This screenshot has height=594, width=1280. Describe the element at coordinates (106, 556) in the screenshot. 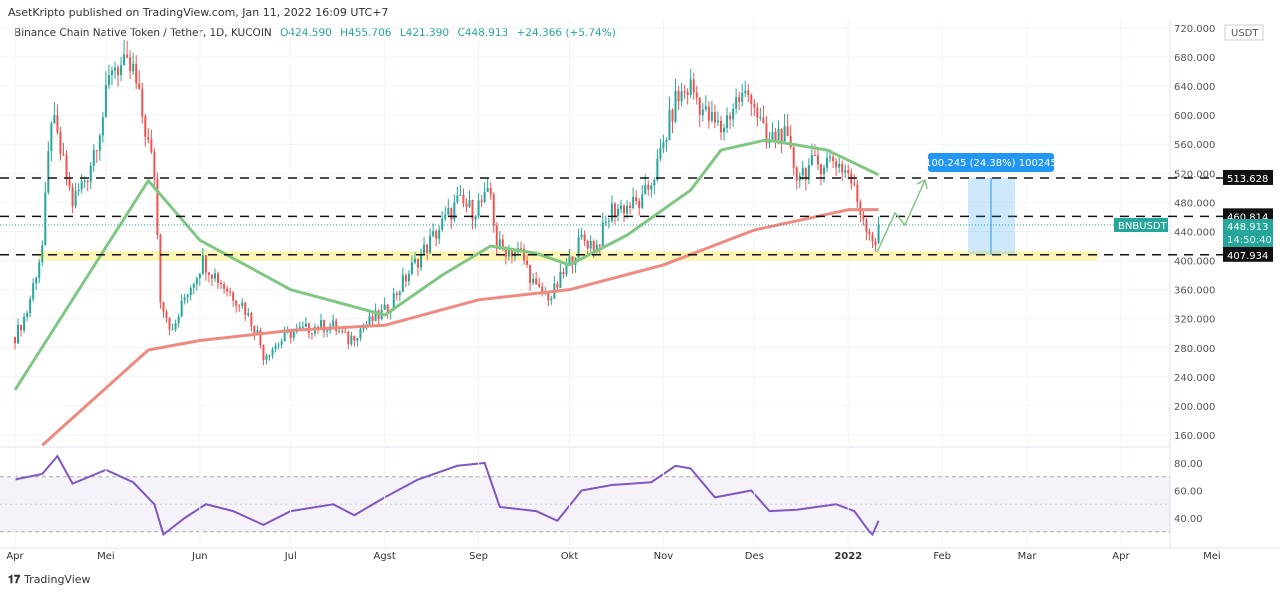

I see `time-tick-label: Mei` at that location.